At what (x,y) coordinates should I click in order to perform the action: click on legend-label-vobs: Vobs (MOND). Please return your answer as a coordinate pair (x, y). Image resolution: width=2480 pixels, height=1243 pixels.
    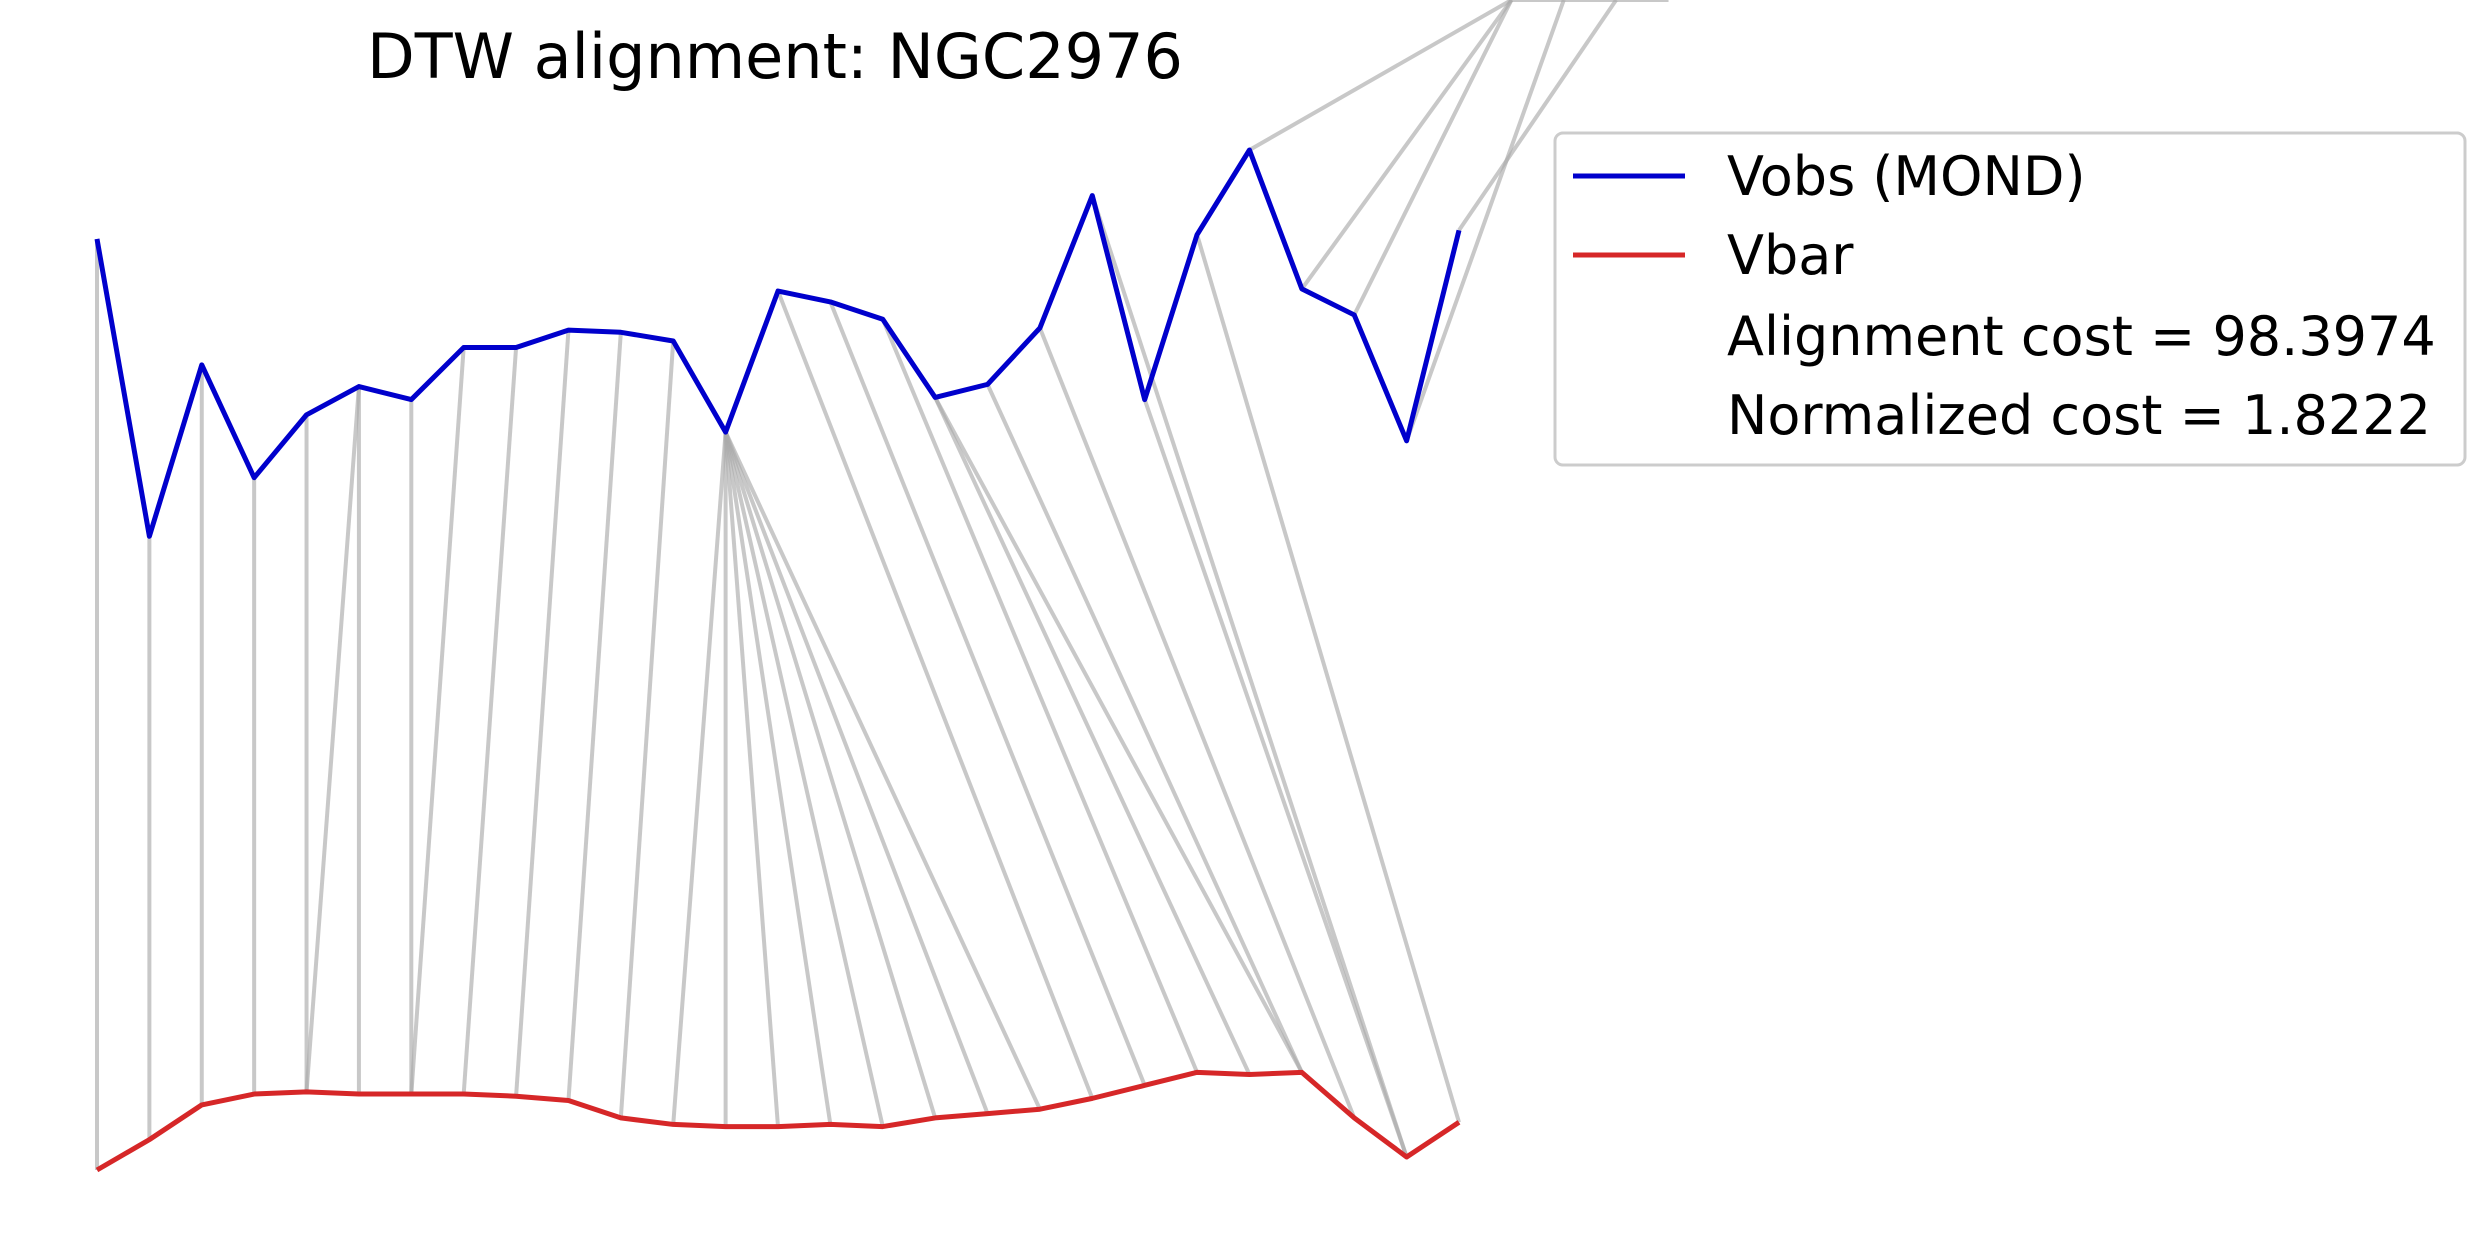
    Looking at the image, I should click on (1906, 176).